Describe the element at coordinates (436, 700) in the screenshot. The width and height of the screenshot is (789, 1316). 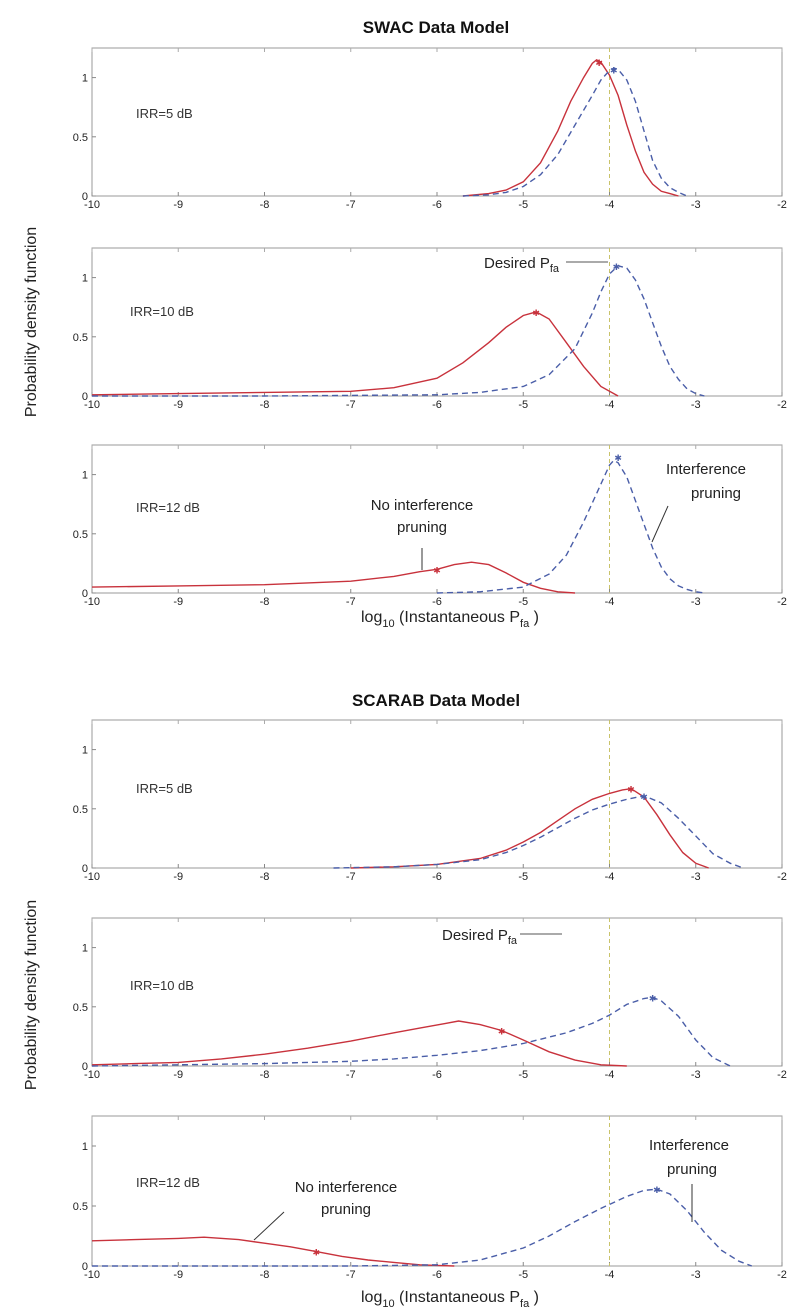
I see `panel-title: SCARAB Data Model` at that location.